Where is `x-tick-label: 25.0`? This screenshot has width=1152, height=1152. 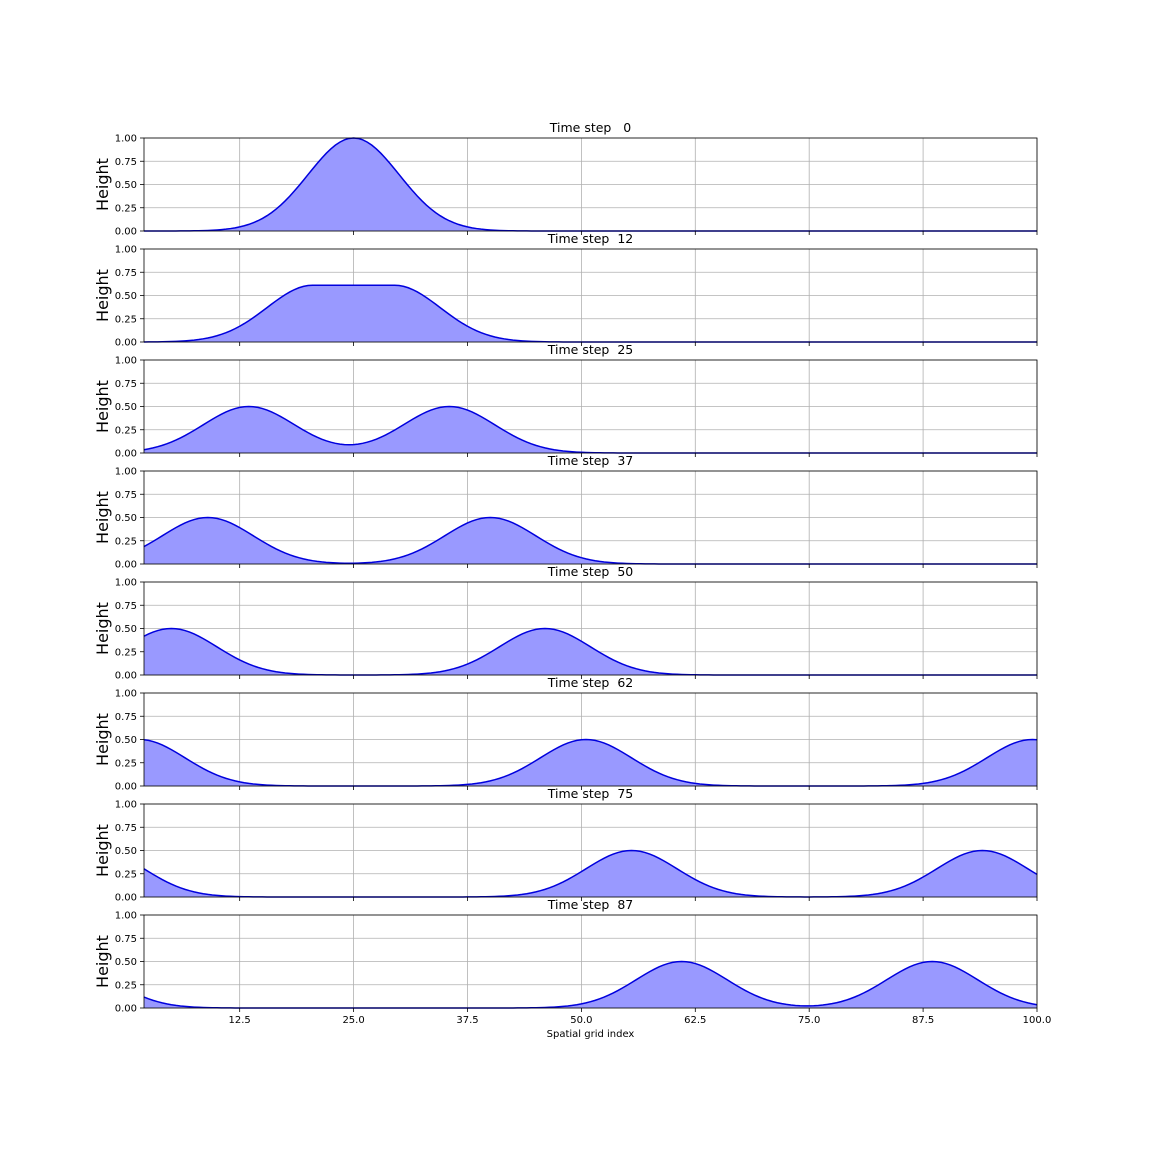
x-tick-label: 25.0 is located at coordinates (353, 1020).